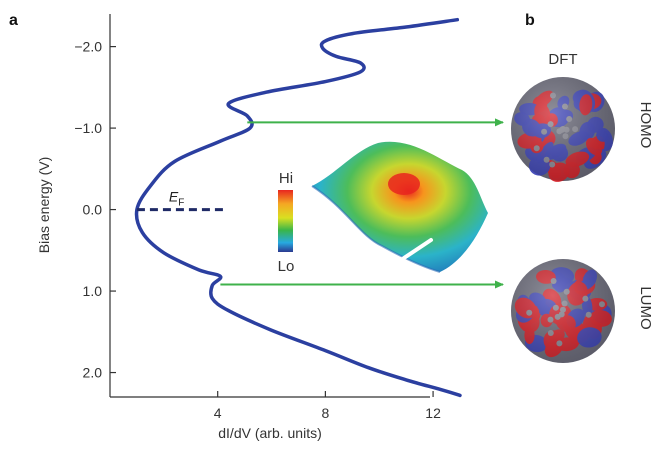 Image resolution: width=659 pixels, height=449 pixels. I want to click on homo-label: HOMO, so click(645, 125).